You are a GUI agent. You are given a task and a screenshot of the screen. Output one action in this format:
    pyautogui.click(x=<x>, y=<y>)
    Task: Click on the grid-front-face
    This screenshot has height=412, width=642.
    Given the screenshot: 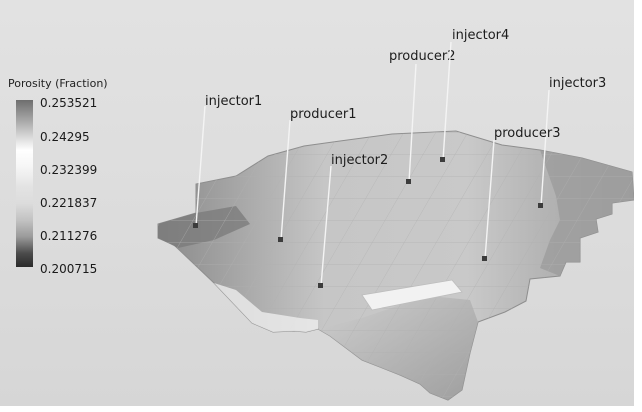 What is the action you would take?
    pyautogui.click(x=266, y=307)
    